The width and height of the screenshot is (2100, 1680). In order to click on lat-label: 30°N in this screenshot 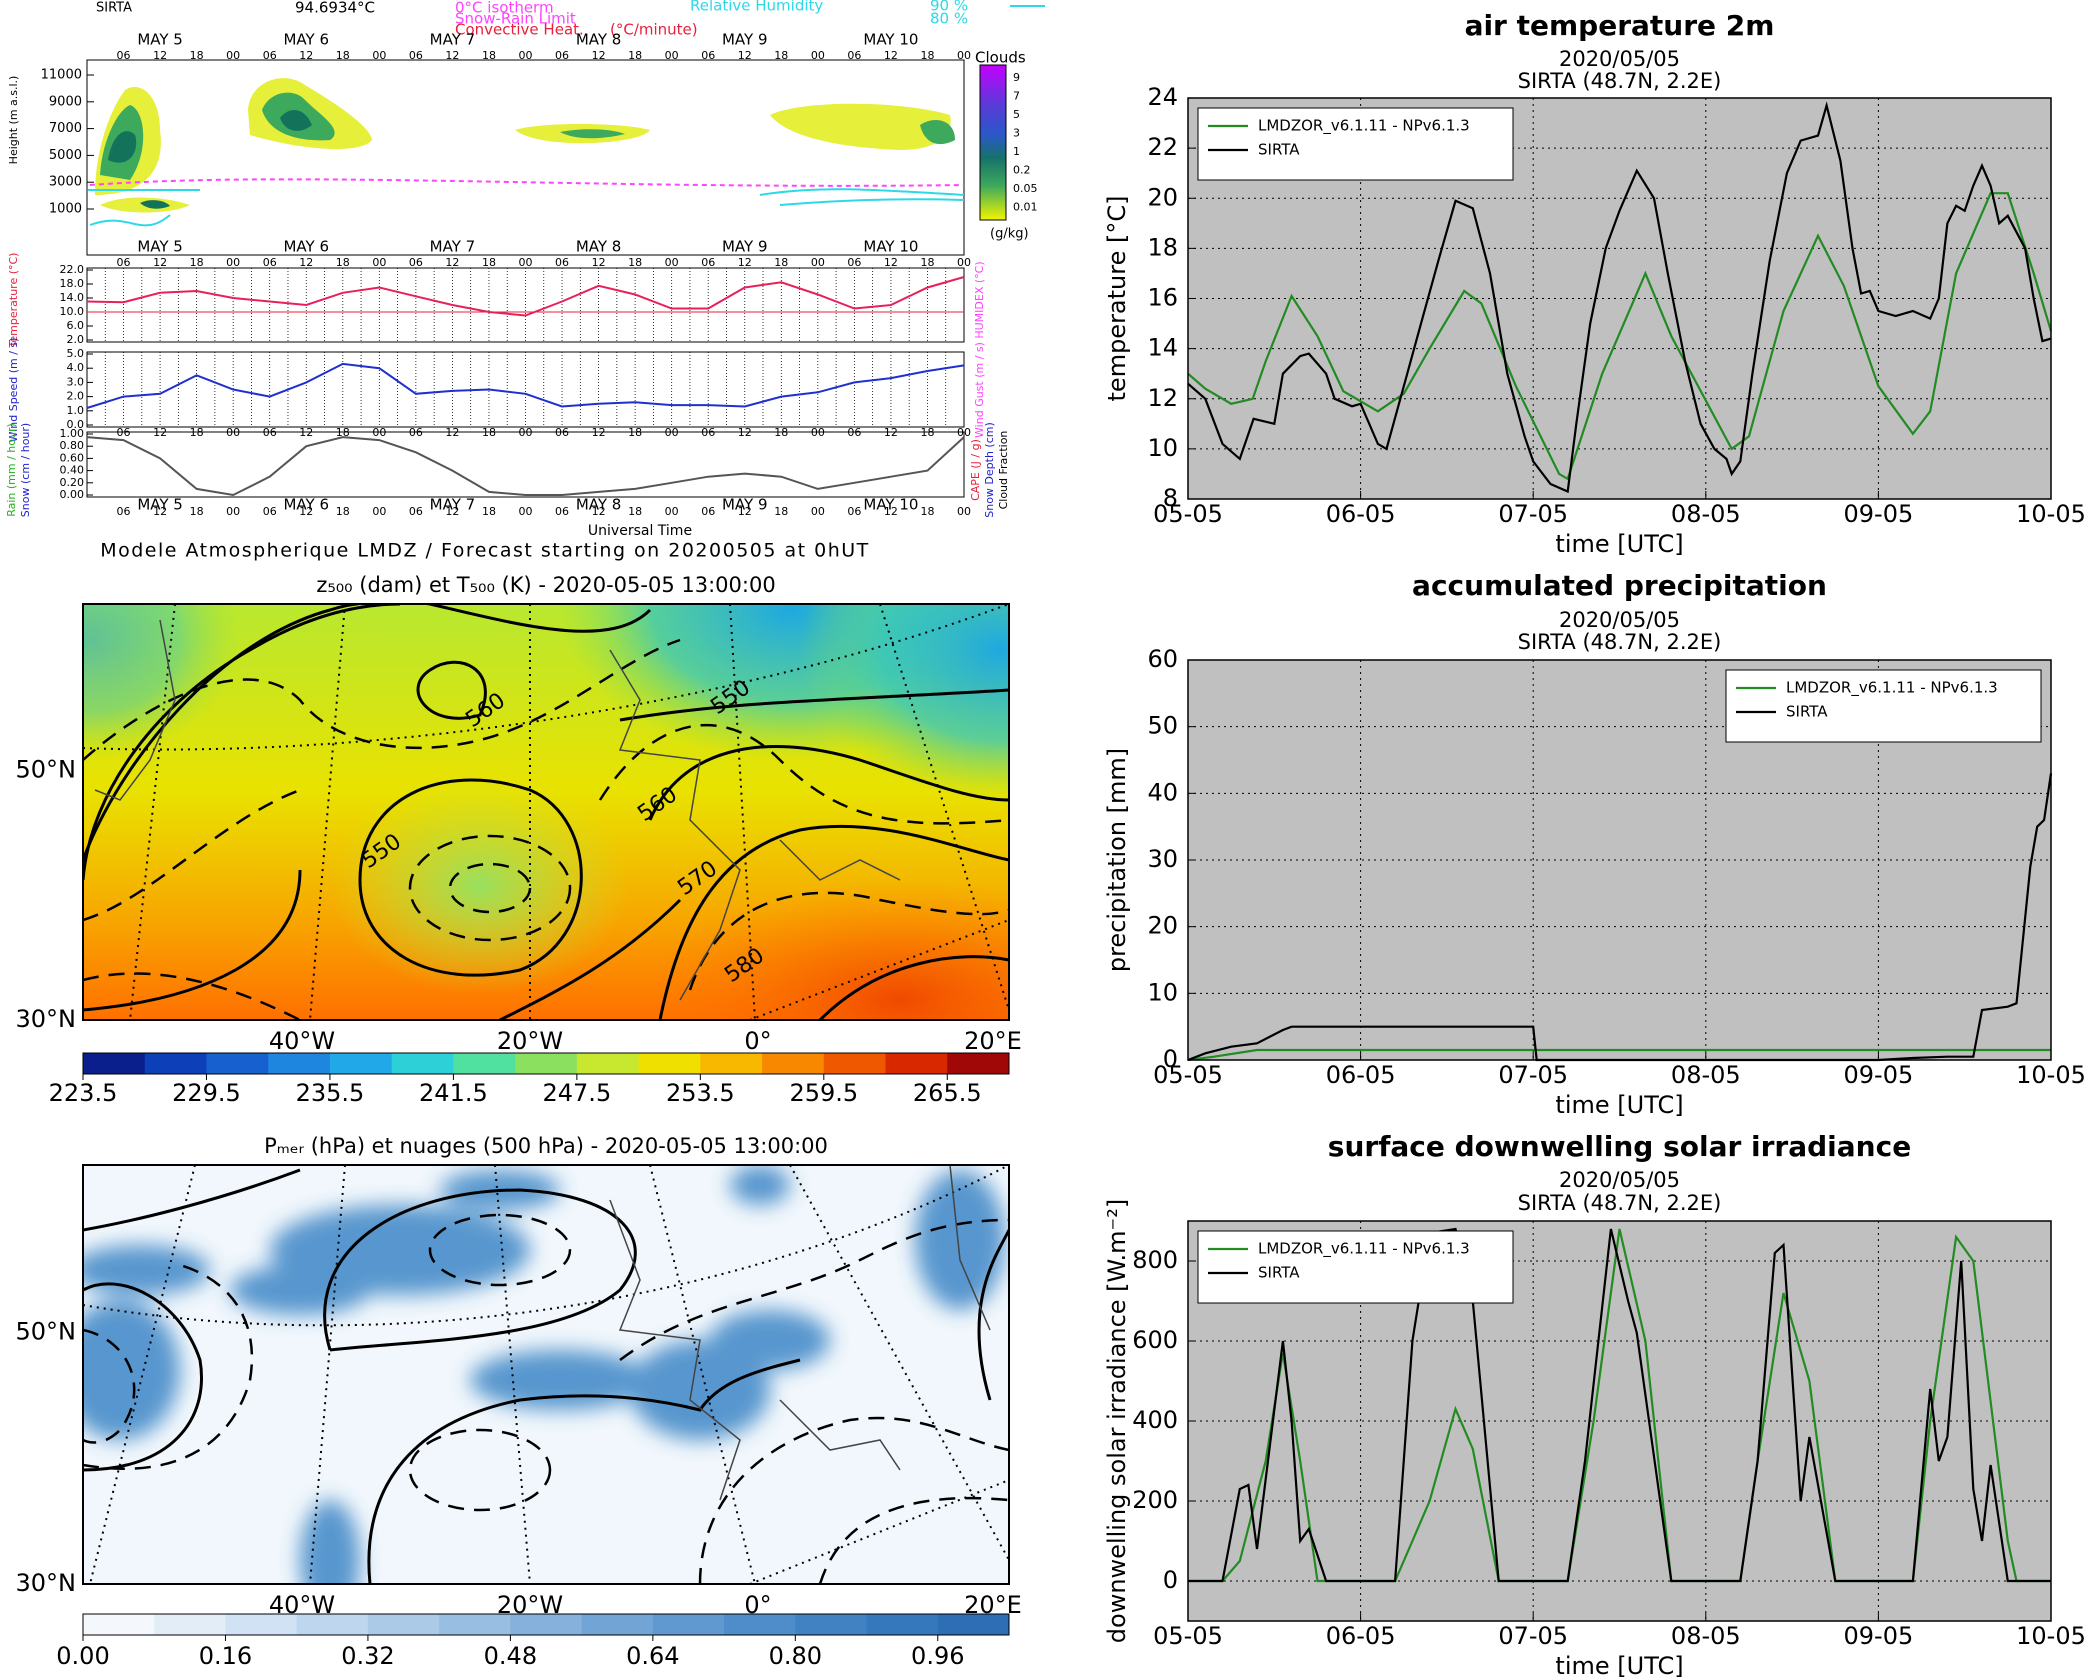, I will do `click(46, 1019)`.